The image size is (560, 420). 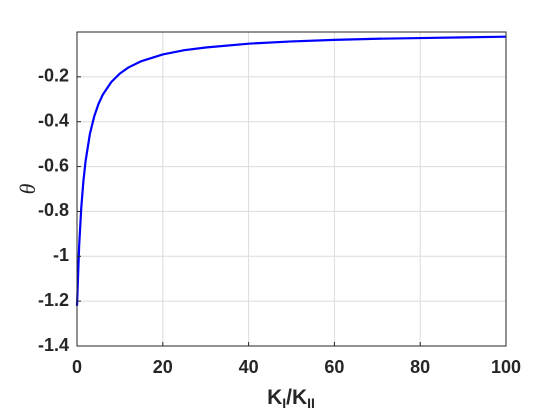 I want to click on y-tick-label: -1.2, so click(x=53, y=300).